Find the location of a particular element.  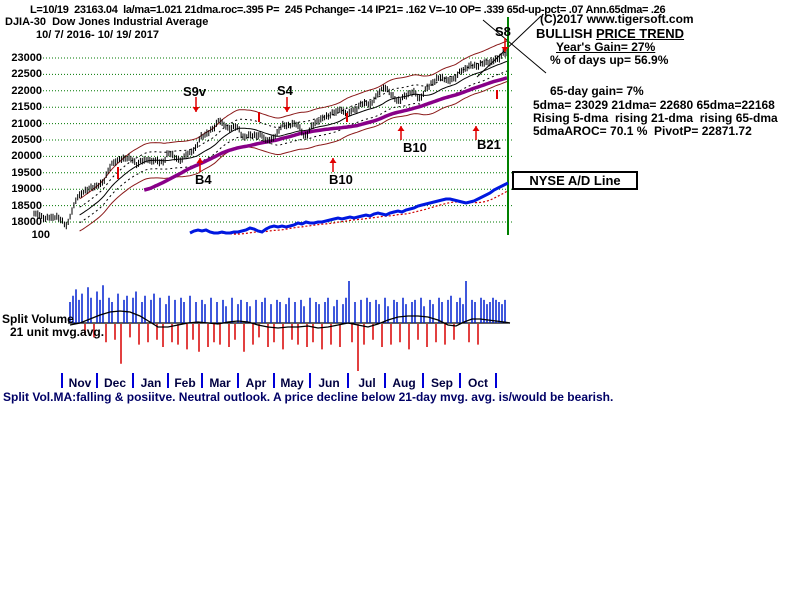

red-bar-ticks is located at coordinates (307, 134).